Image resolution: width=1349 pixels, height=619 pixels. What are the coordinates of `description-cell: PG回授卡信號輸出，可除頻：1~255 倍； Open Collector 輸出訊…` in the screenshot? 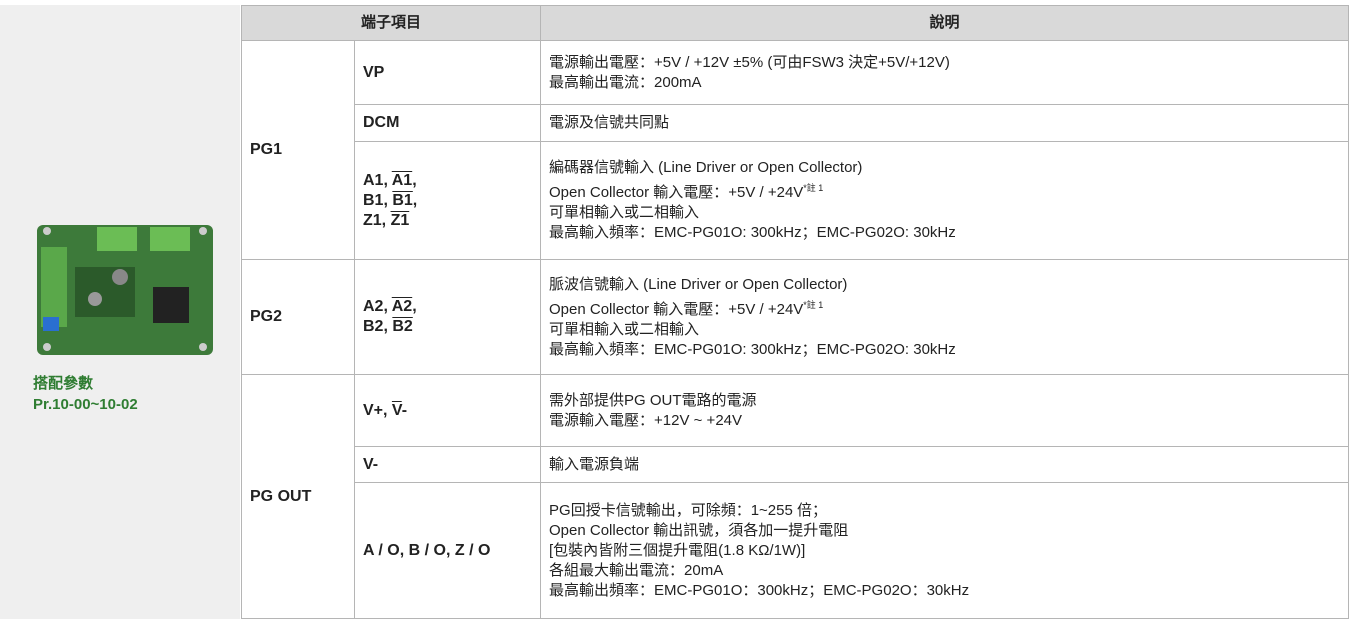 It's located at (944, 550).